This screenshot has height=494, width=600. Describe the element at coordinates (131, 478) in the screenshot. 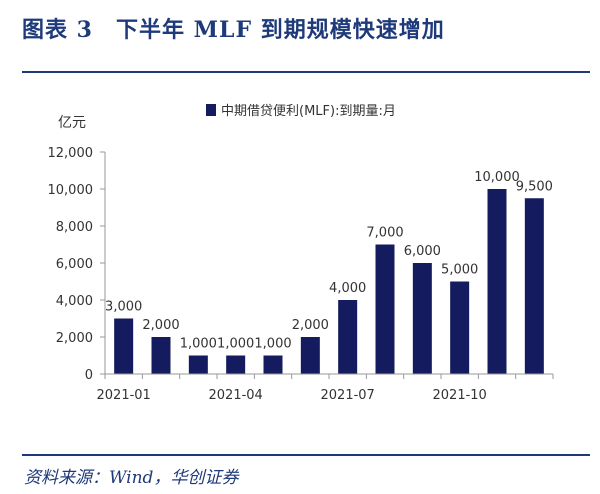

I see `source-note: 资料来源：Wind，华创证券` at that location.